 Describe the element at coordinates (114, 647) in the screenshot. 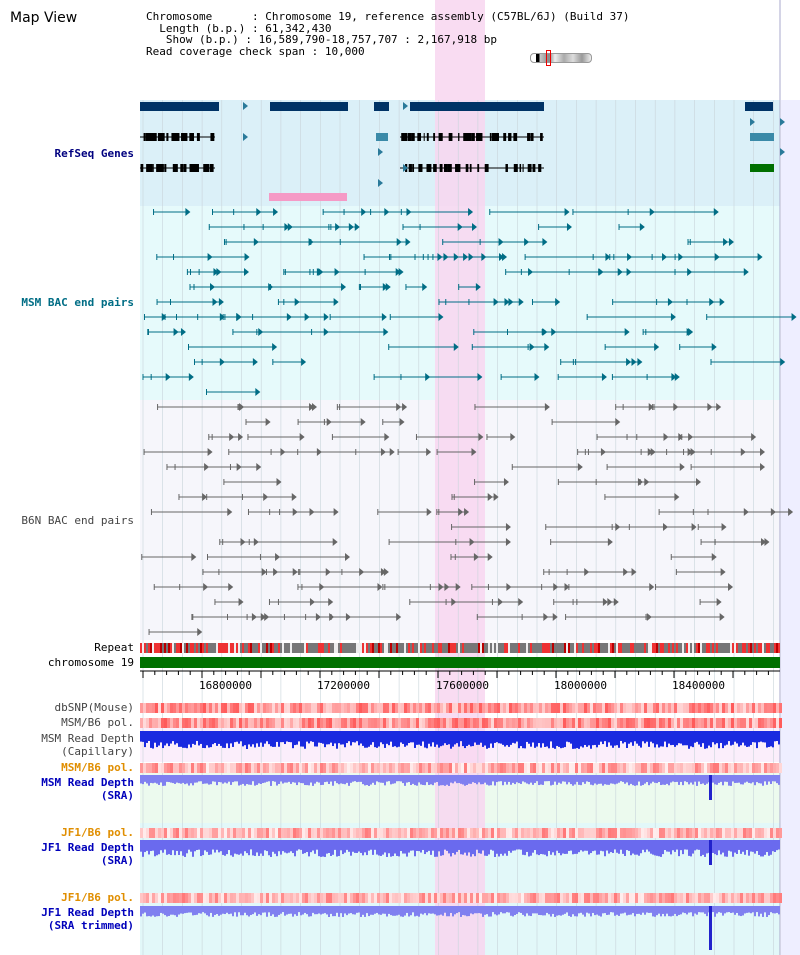

I see `track-label-repeat: Repeat` at that location.